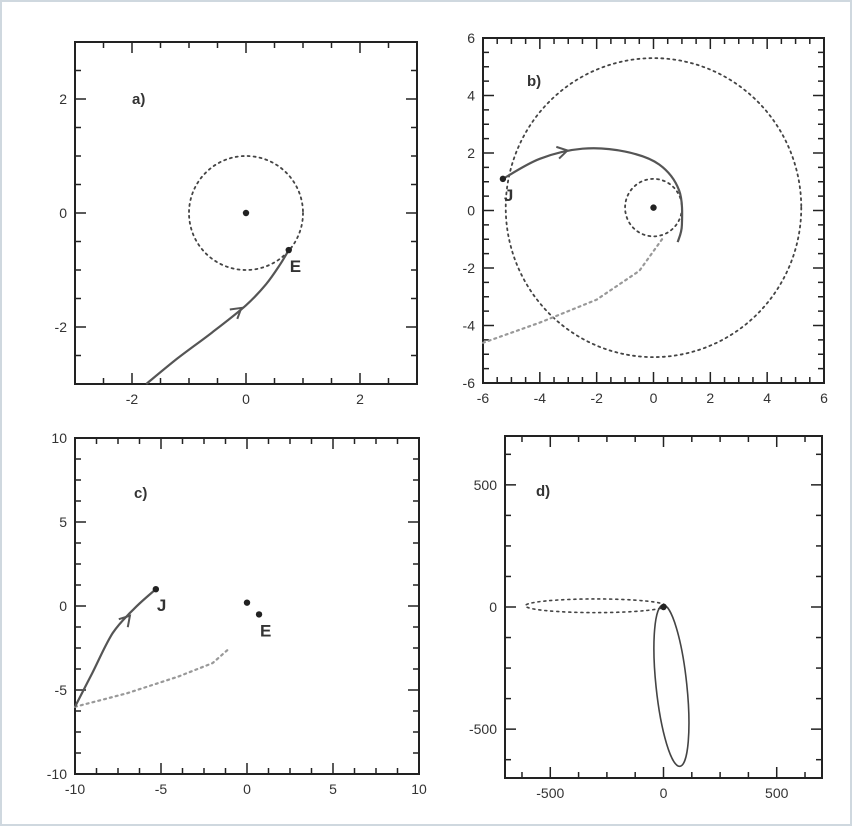 The image size is (856, 830). I want to click on panel-c-marks: JE, so click(172, 647).